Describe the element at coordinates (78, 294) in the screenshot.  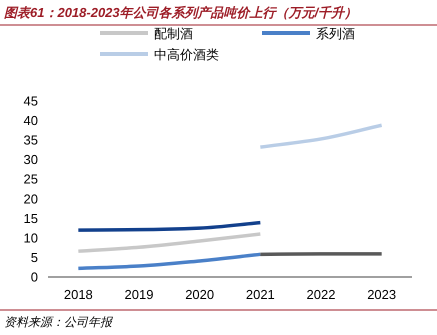
I see `x-tick-label: 2018` at that location.